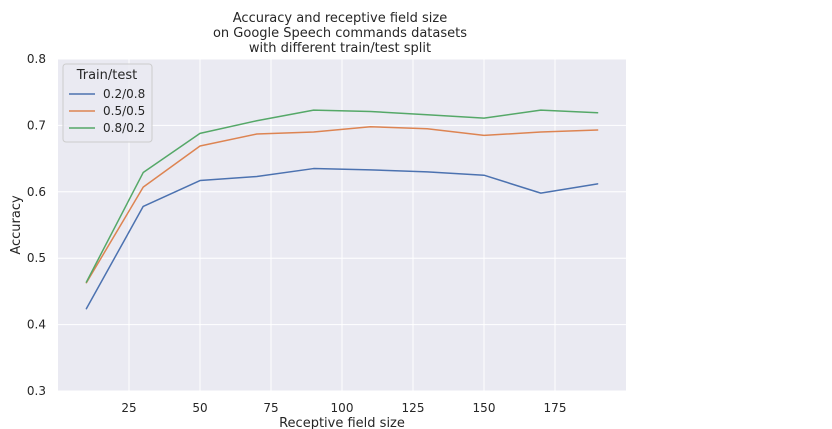 Image resolution: width=832 pixels, height=429 pixels. I want to click on y-tick-label: 0.5, so click(36, 258).